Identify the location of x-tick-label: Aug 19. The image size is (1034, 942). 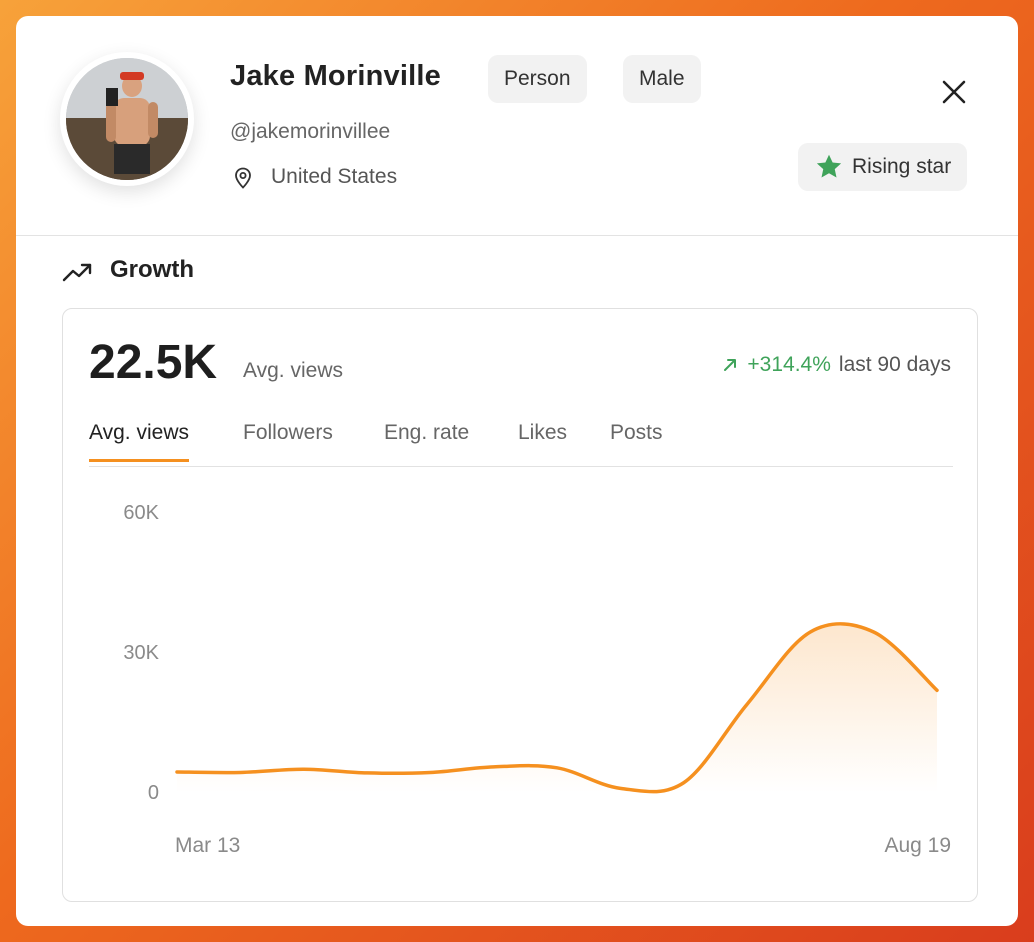
(917, 845).